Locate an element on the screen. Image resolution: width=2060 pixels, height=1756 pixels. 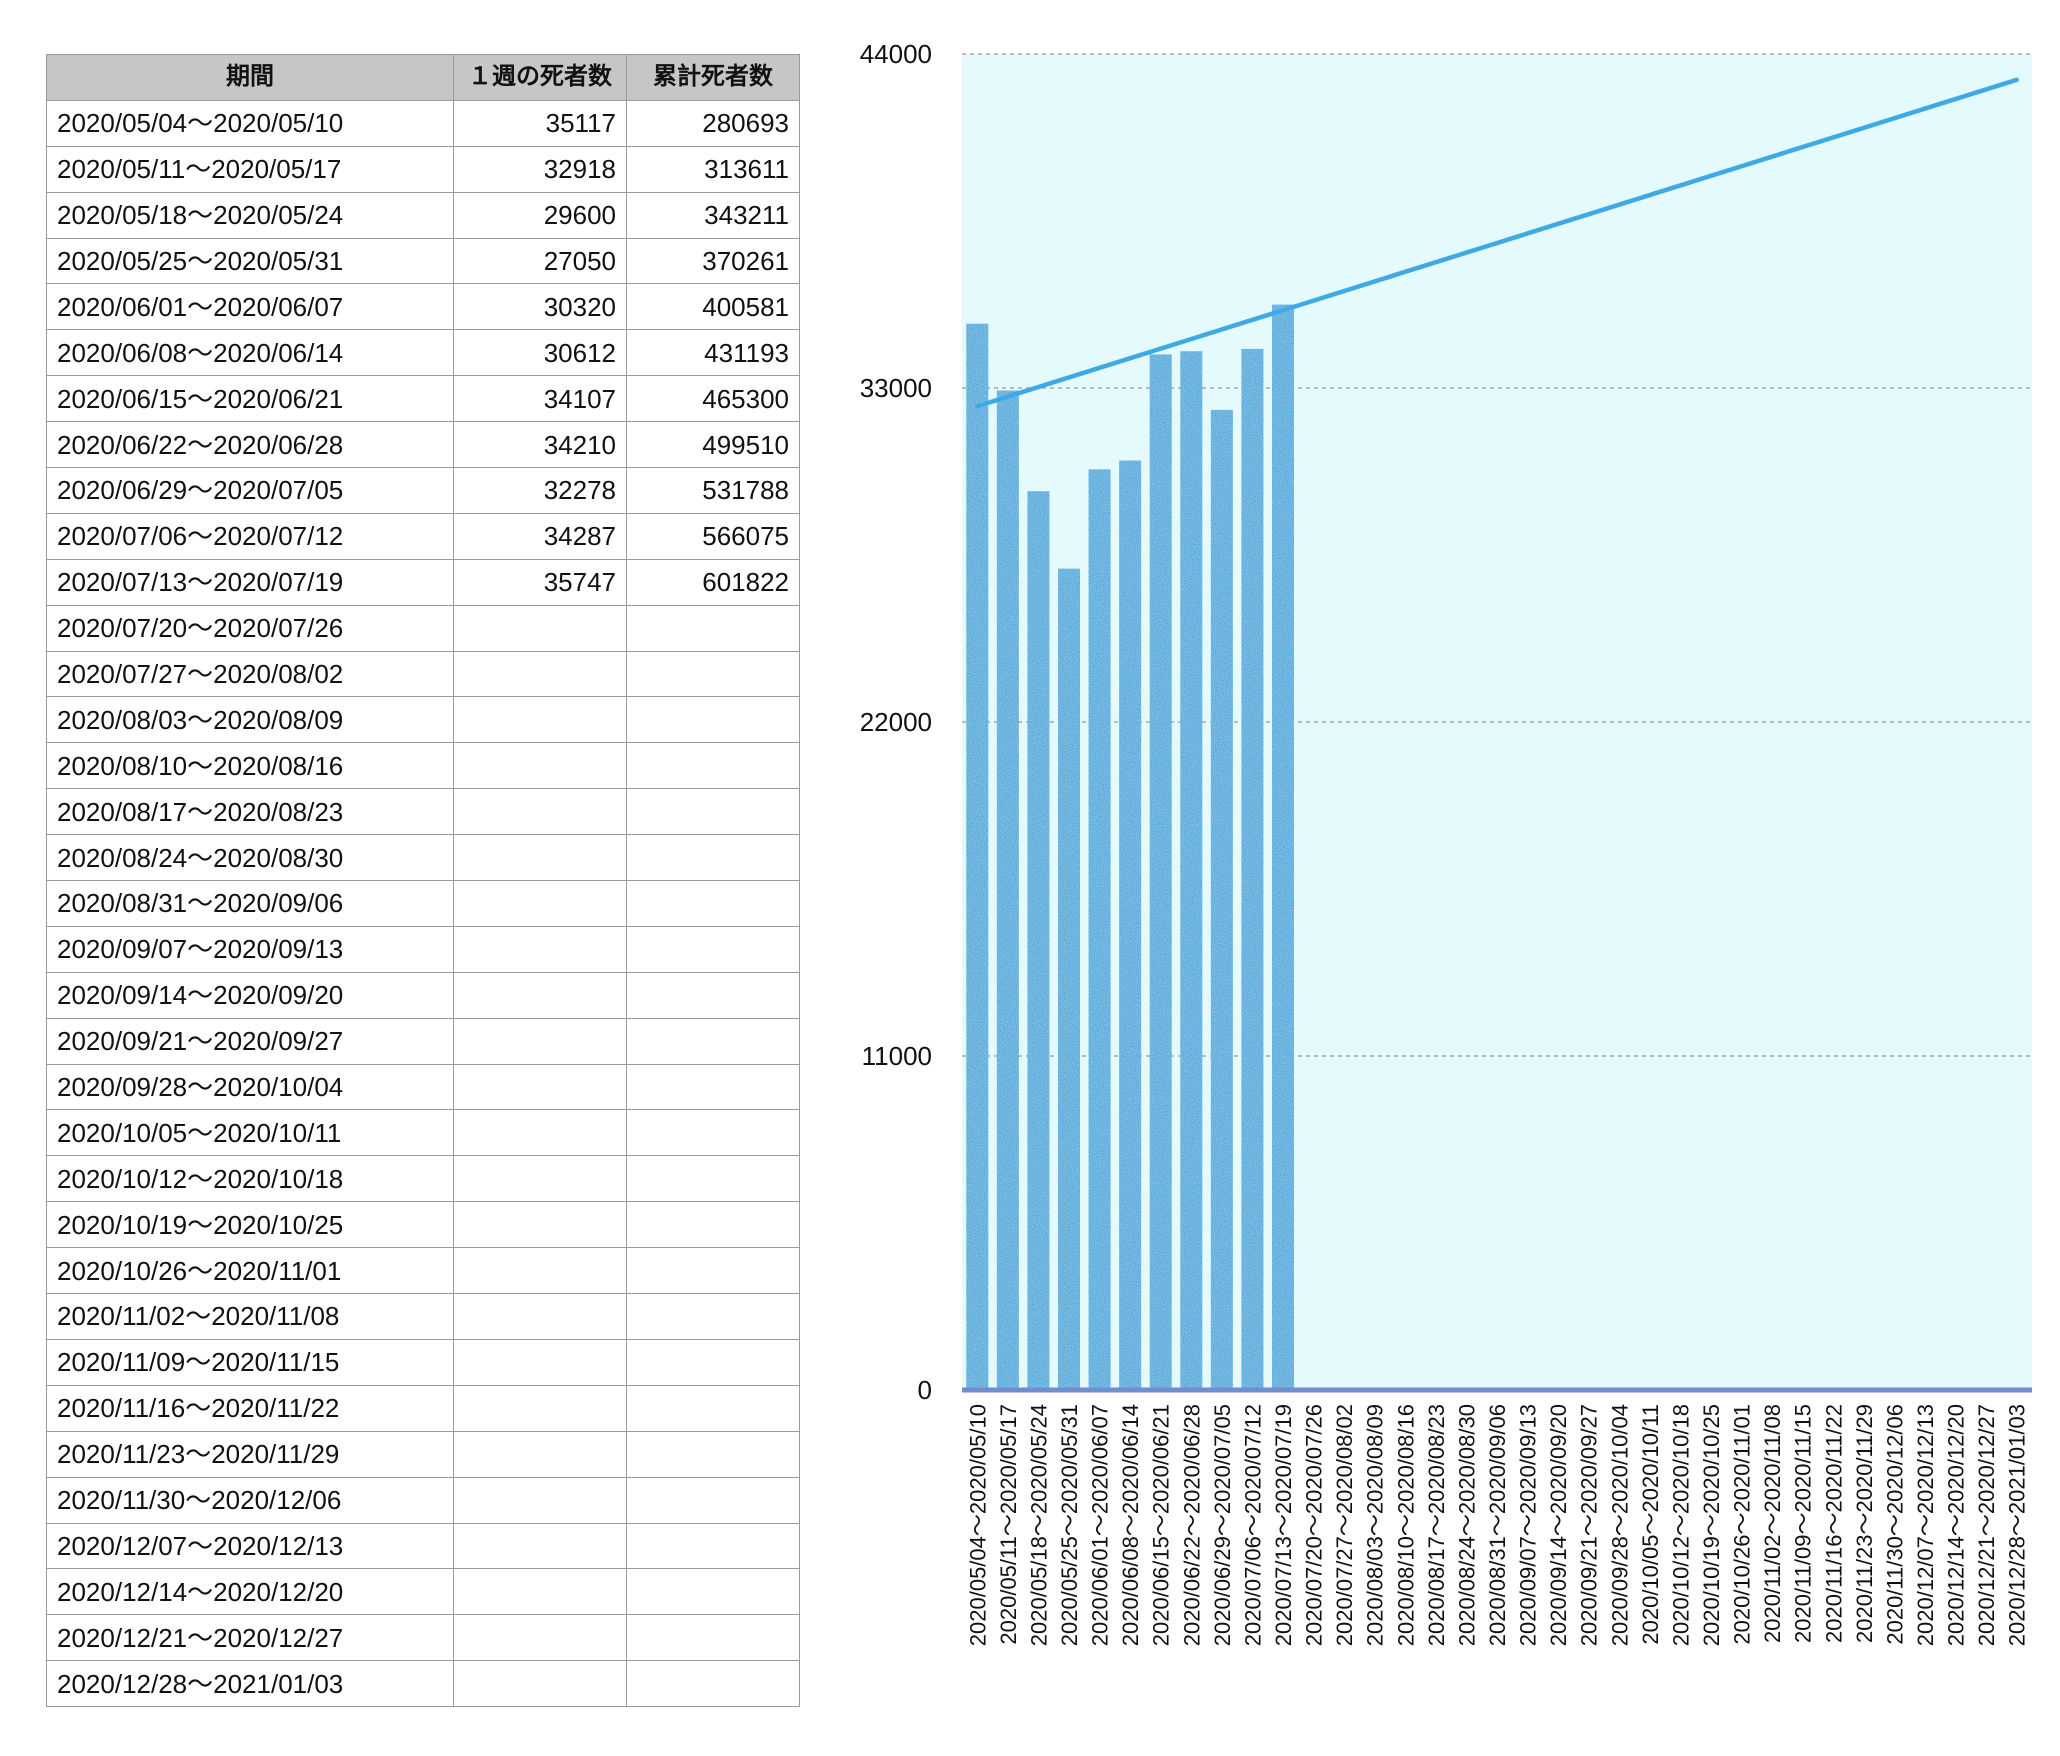
x-tick-label: 2020/08/31〜2020/09/06 is located at coordinates (1497, 1525).